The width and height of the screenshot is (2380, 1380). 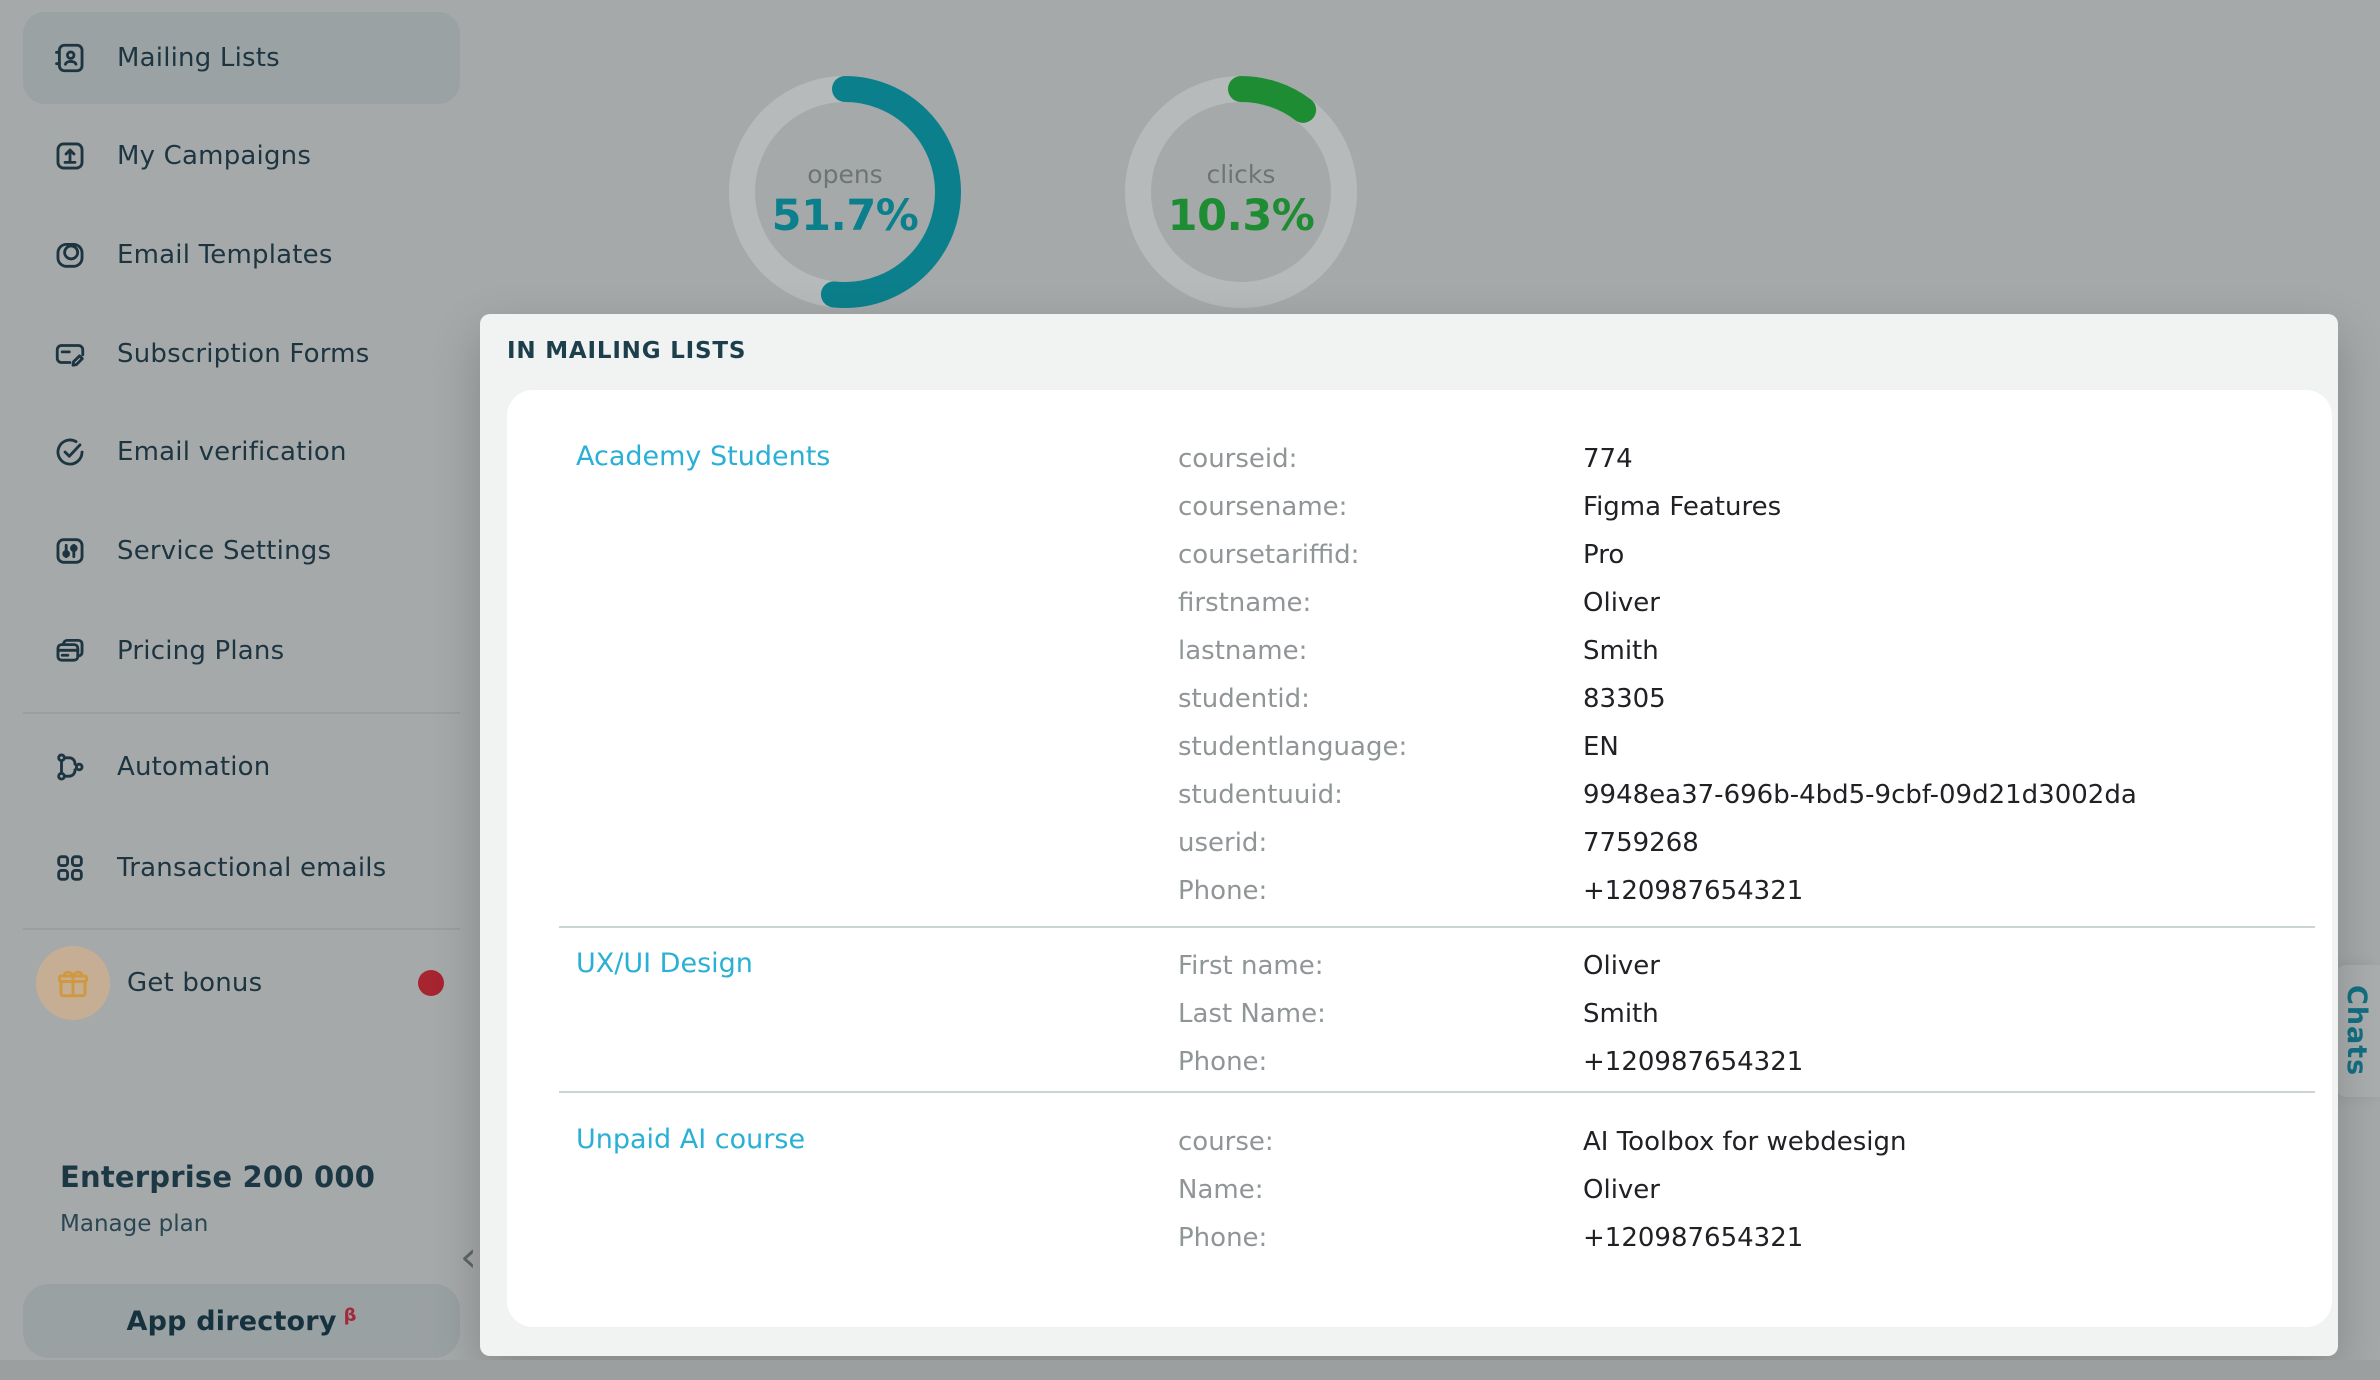 What do you see at coordinates (1419, 1014) in the screenshot?
I see `field-row: Last Name: Smith` at bounding box center [1419, 1014].